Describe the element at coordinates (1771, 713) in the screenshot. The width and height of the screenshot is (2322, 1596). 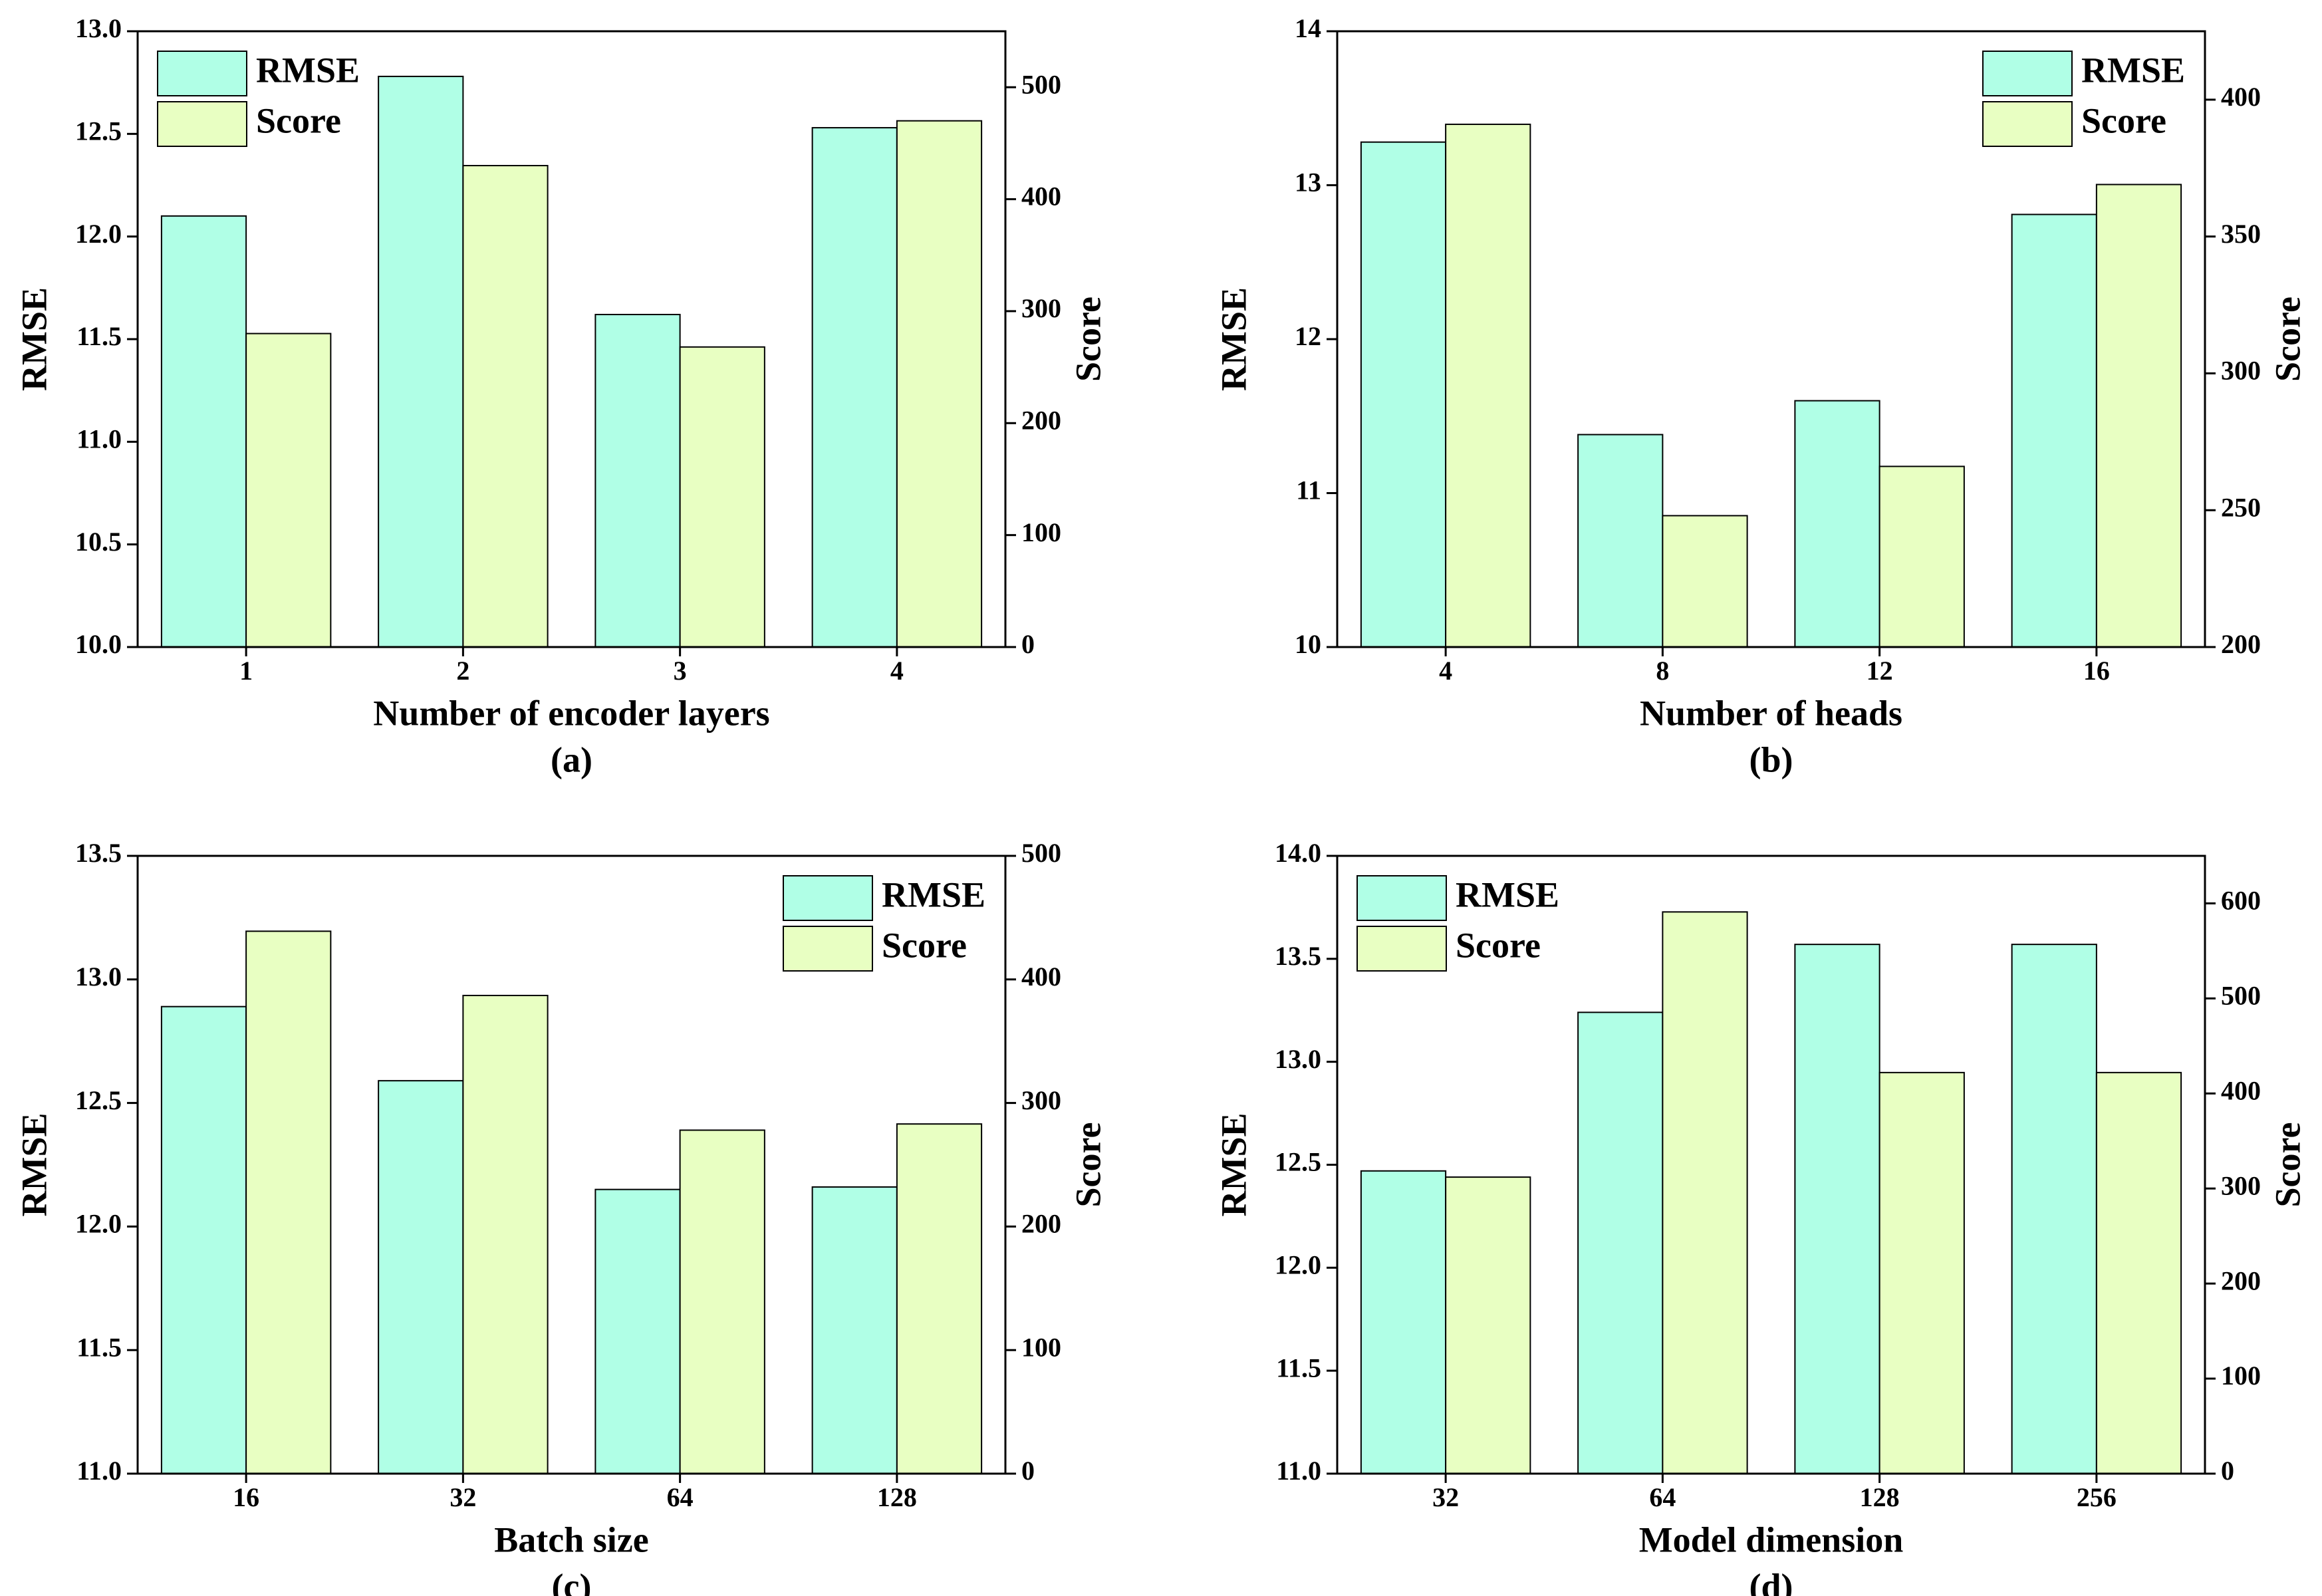
I see `x-axis-label: Number of heads` at that location.